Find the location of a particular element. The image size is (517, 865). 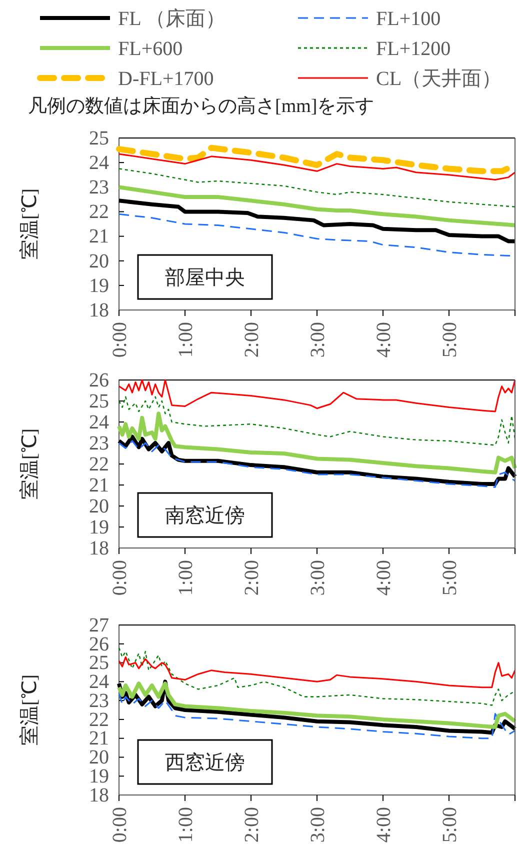

text: 凡例の数値は床面からの高さ[mm]を示す is located at coordinates (201, 106).